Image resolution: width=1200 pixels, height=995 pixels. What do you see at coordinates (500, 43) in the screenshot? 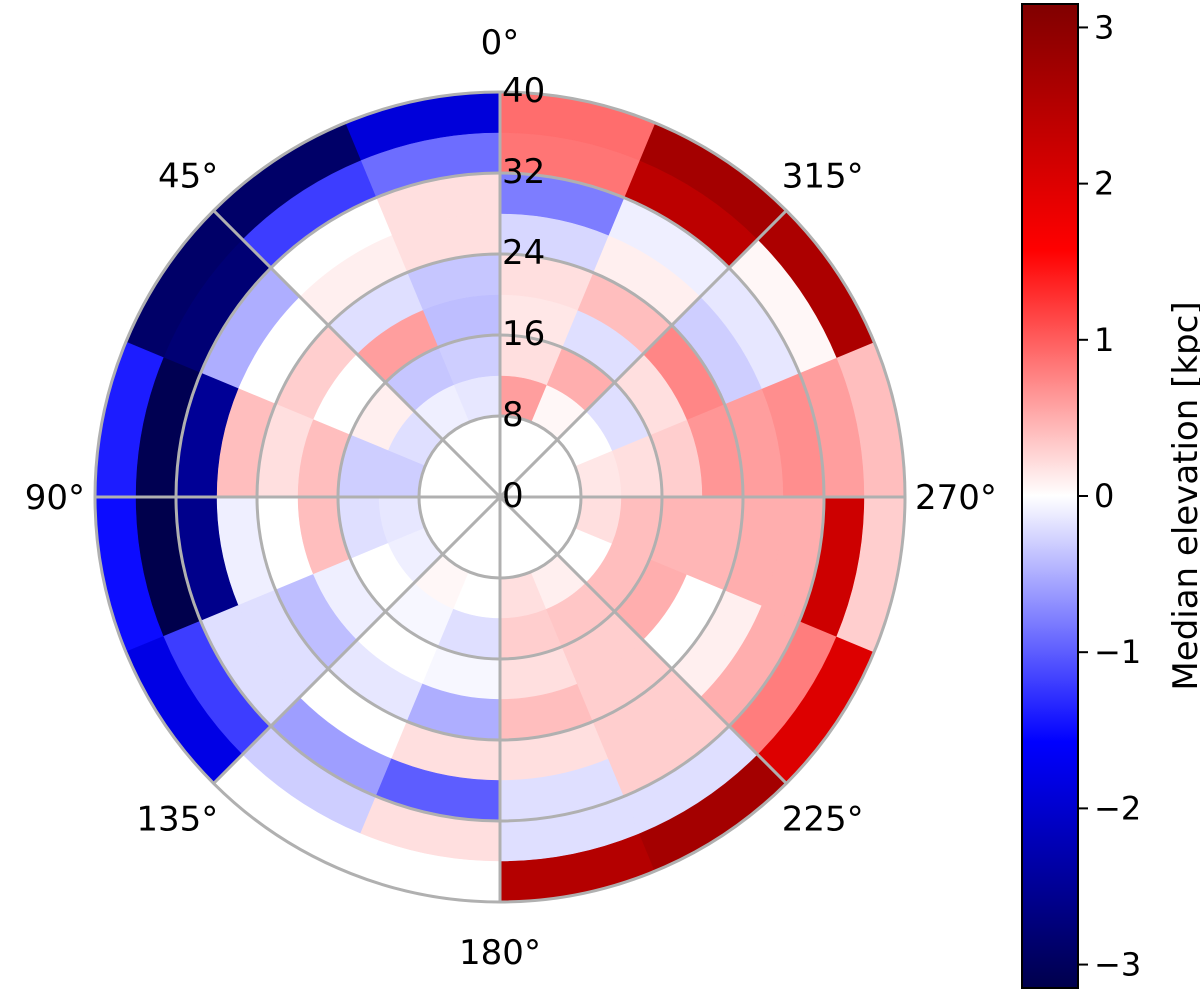
I see `angle-tick-label: 0°` at bounding box center [500, 43].